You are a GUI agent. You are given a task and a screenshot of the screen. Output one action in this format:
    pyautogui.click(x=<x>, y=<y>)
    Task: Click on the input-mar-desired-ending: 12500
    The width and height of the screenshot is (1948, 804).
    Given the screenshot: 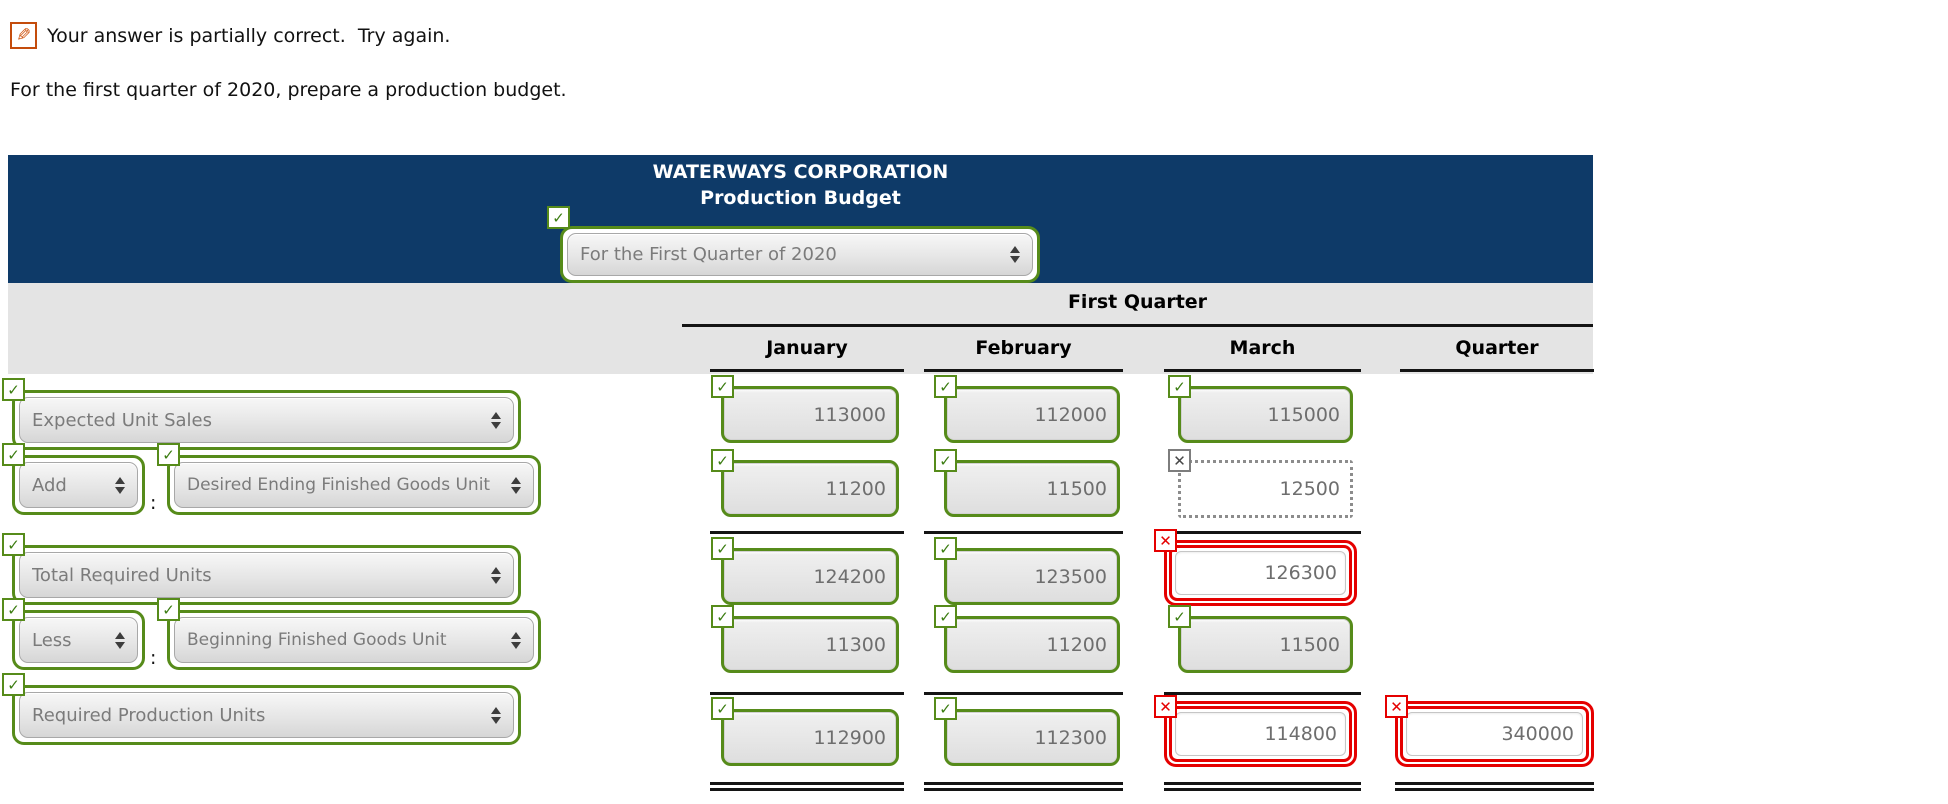 What is the action you would take?
    pyautogui.click(x=1265, y=489)
    